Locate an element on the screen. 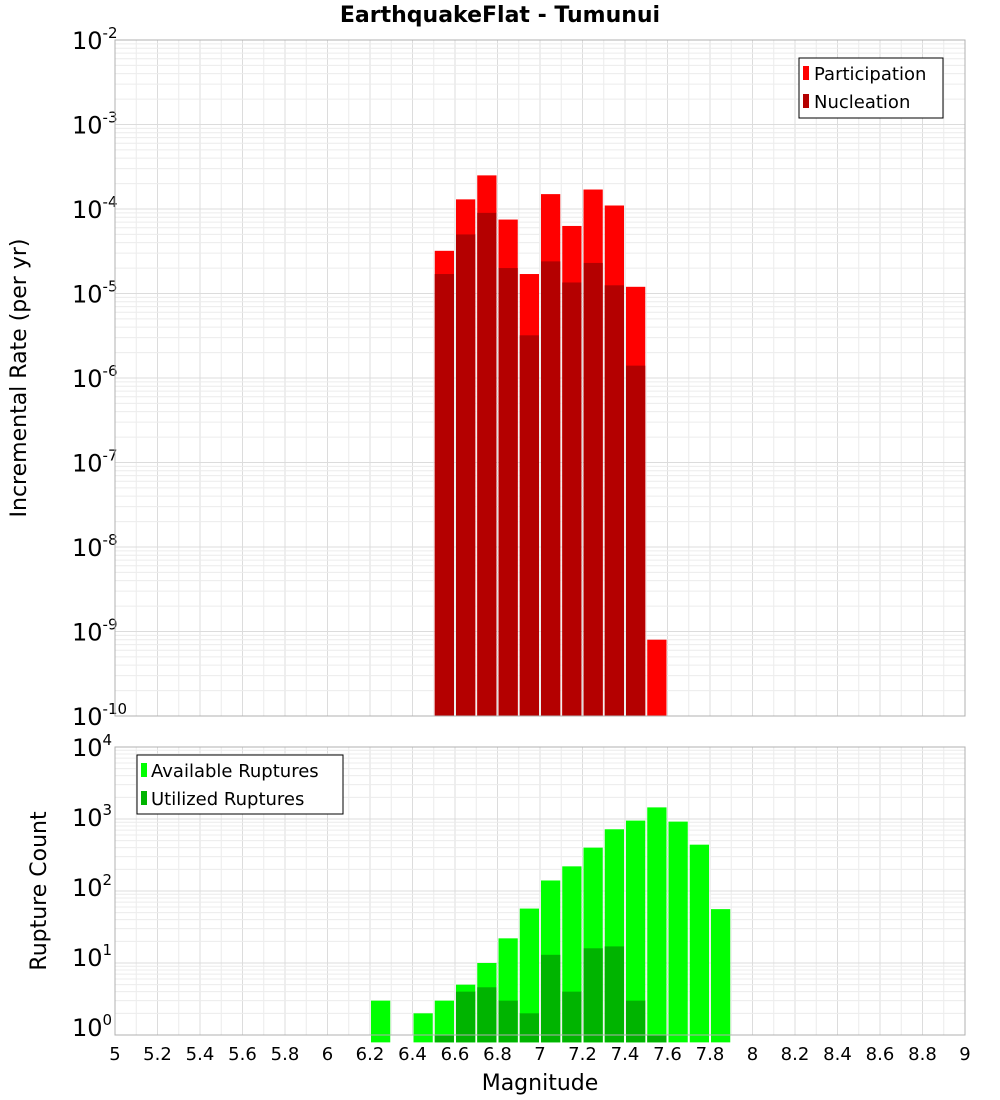 The height and width of the screenshot is (1100, 1000). legend-nucleation: Nucleation is located at coordinates (862, 102).